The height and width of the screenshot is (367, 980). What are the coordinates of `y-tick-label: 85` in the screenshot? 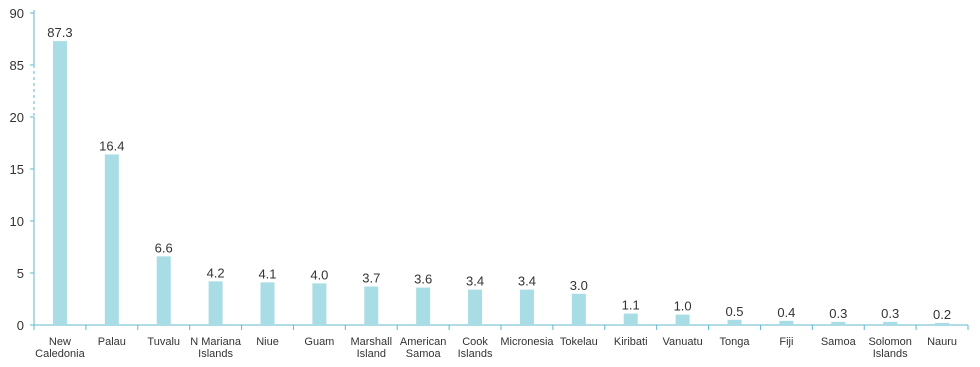 It's located at (17, 65).